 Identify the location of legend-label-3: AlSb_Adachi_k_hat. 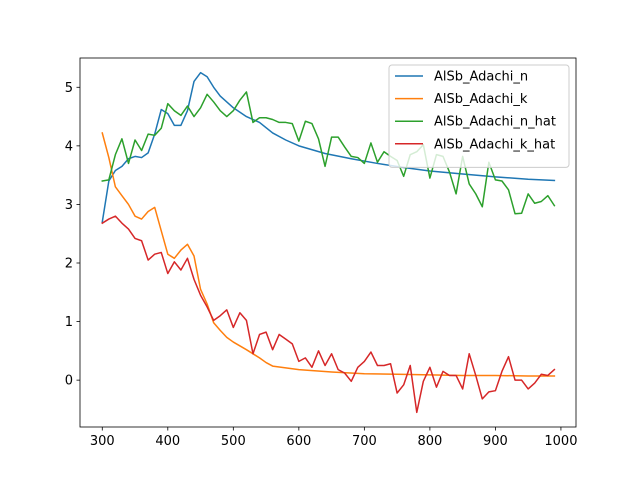
(494, 144).